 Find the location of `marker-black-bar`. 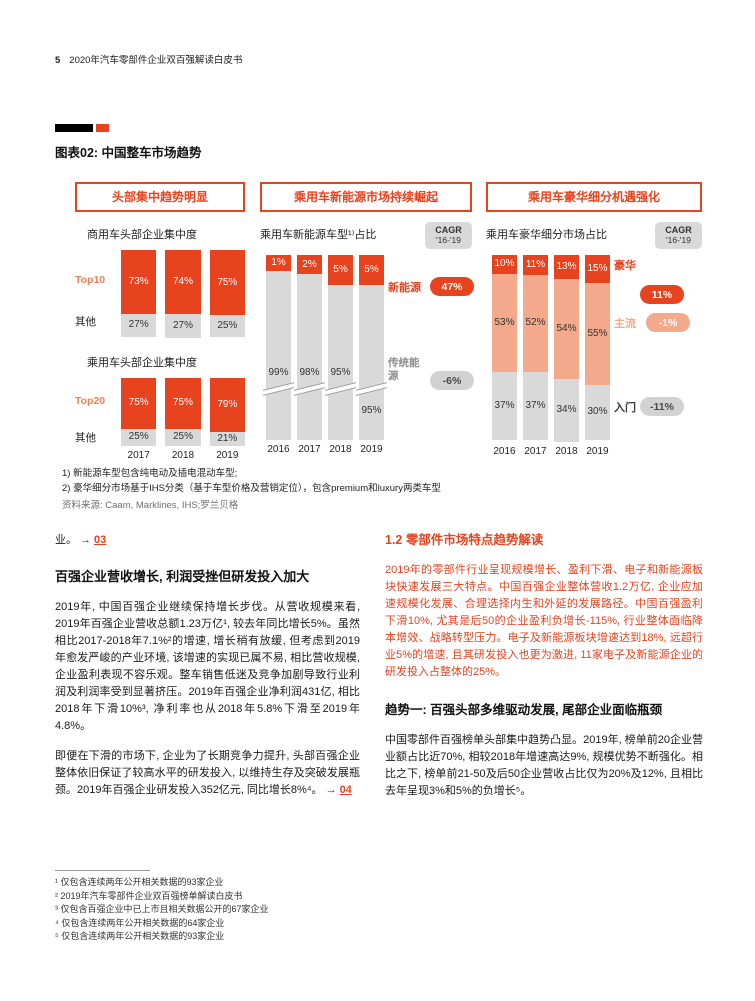

marker-black-bar is located at coordinates (74, 128).